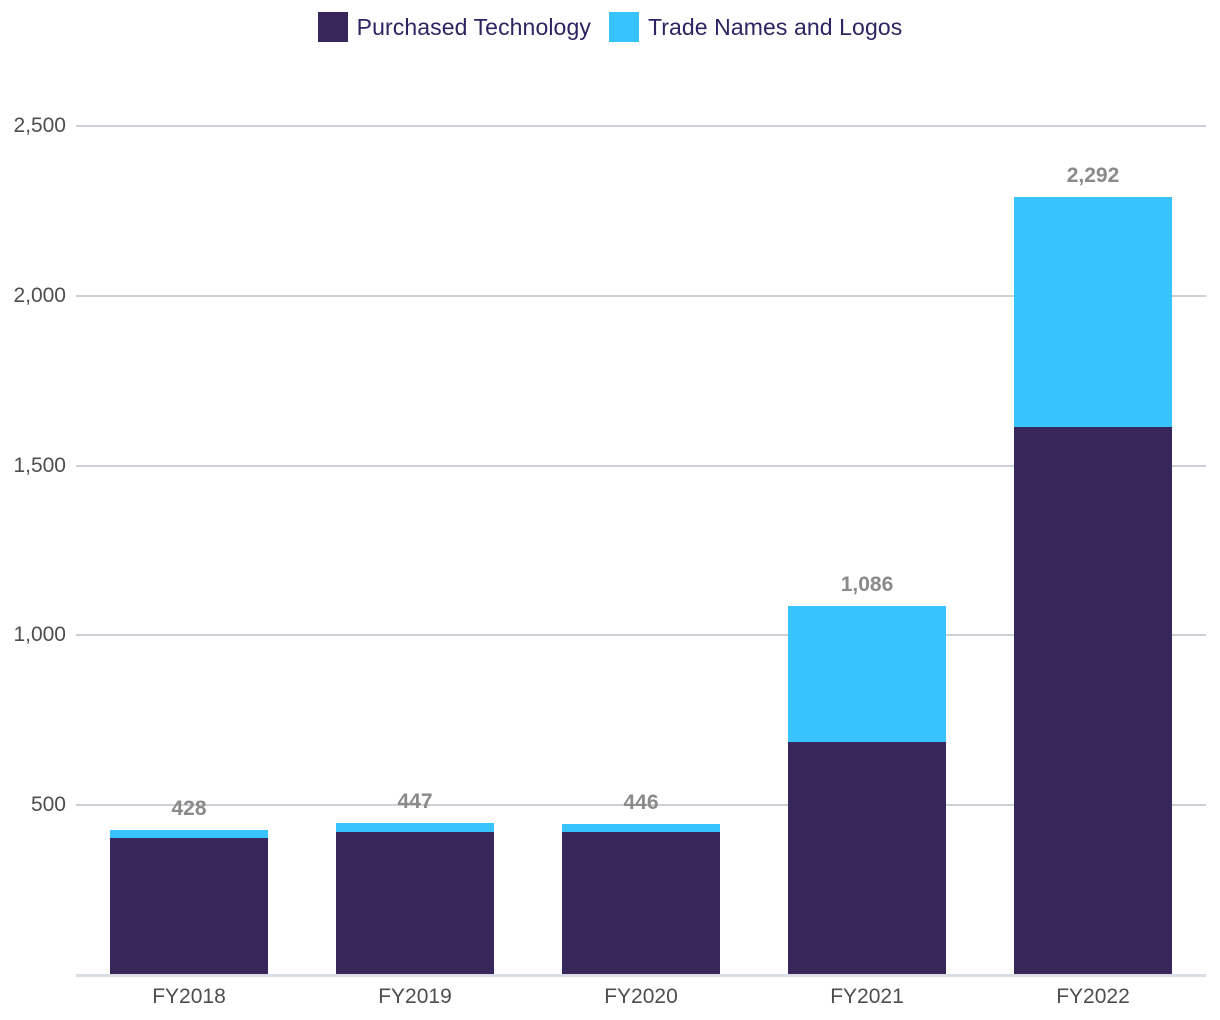 This screenshot has height=1020, width=1220. I want to click on cyan-swatch, so click(623, 27).